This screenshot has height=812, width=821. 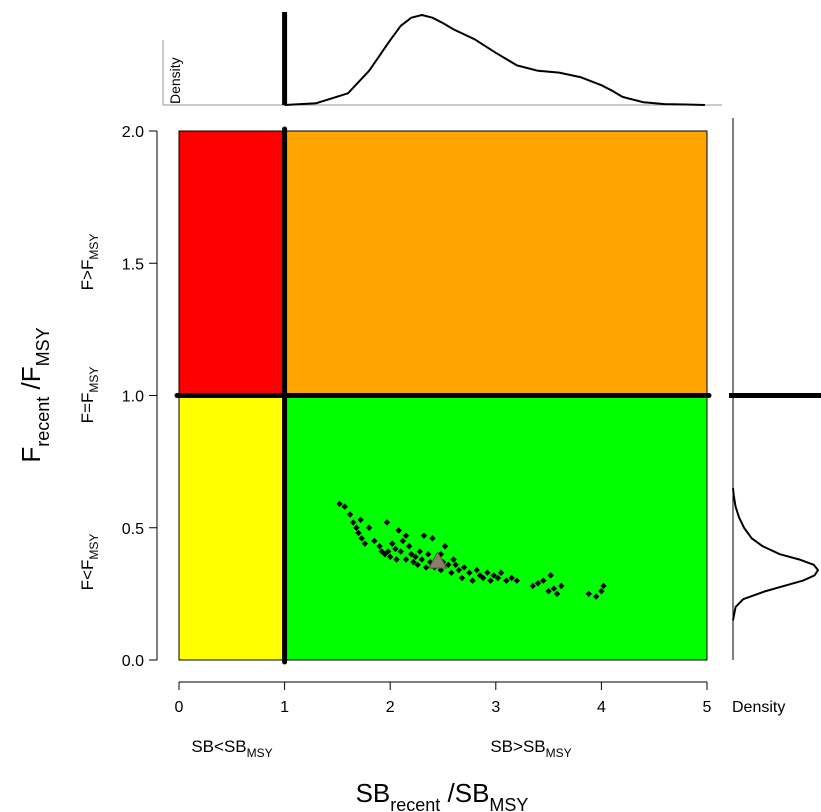 What do you see at coordinates (601, 707) in the screenshot?
I see `x-tick-label: 4` at bounding box center [601, 707].